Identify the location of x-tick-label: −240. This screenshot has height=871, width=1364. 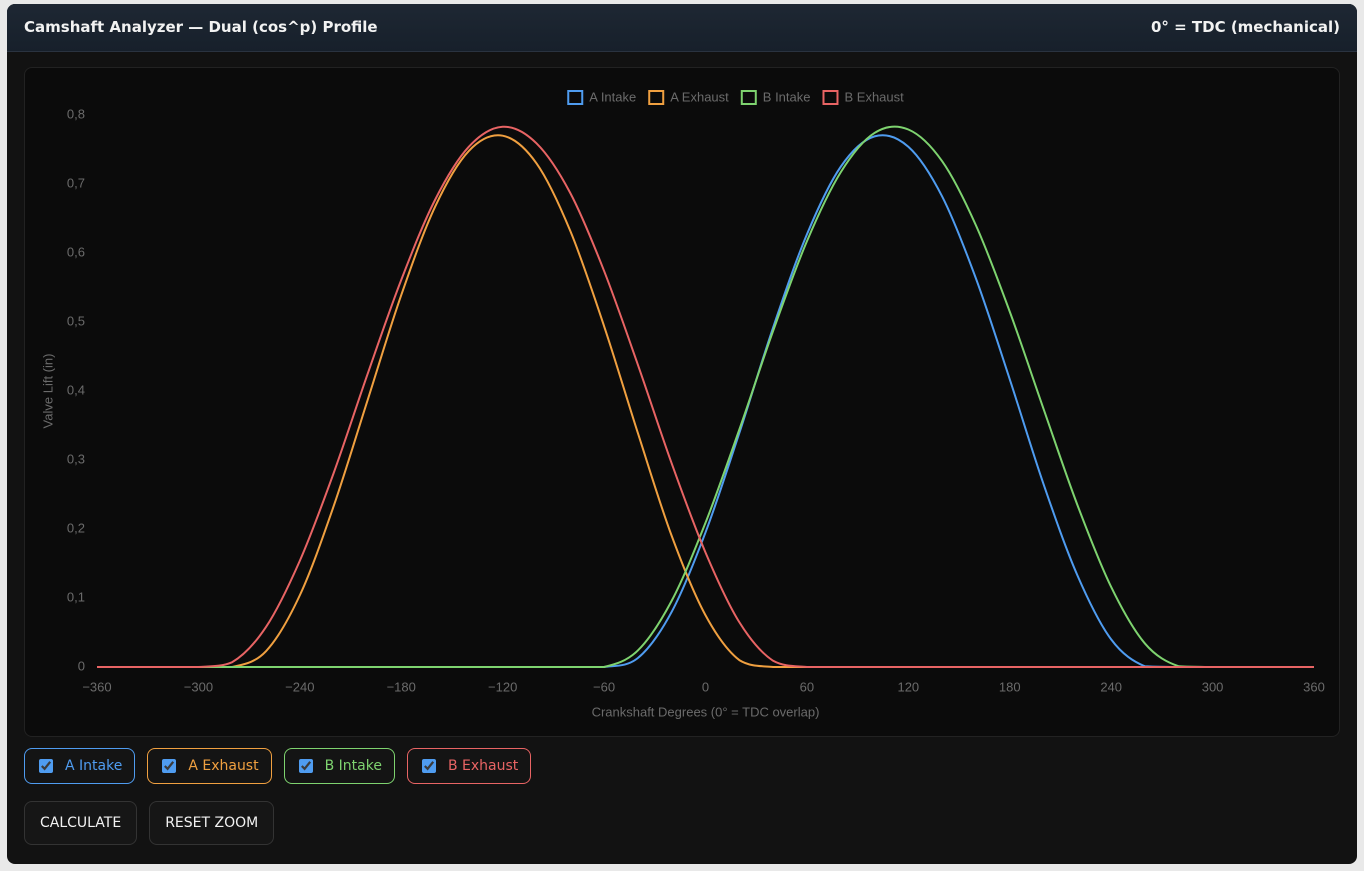
(299, 686).